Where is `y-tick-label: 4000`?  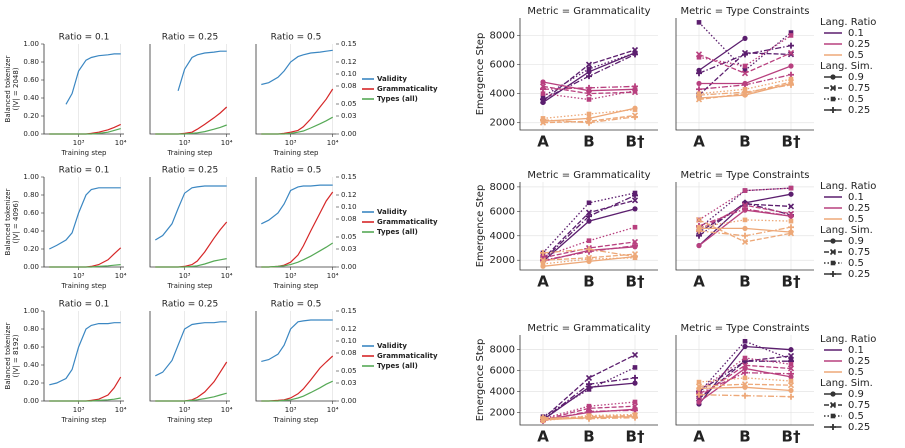 y-tick-label: 4000 is located at coordinates (502, 94).